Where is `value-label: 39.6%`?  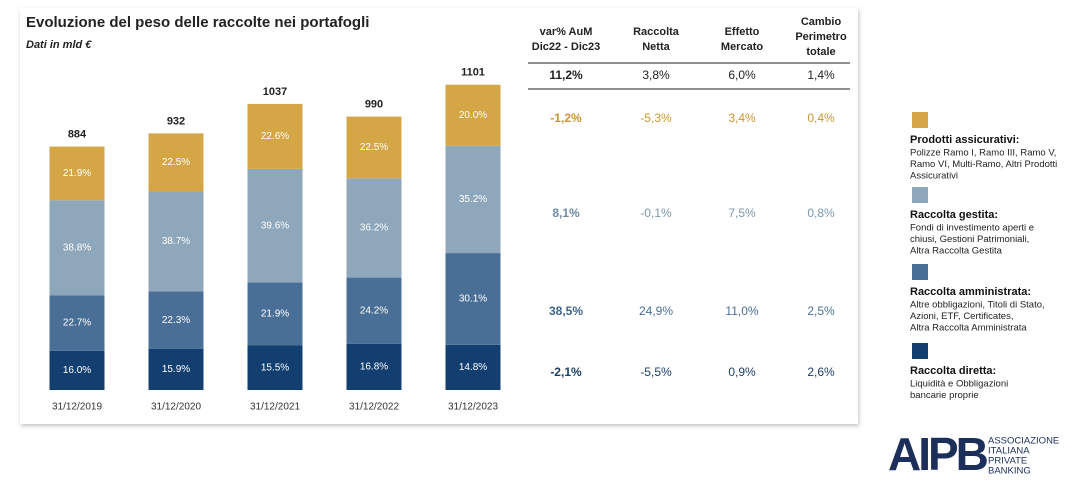 value-label: 39.6% is located at coordinates (275, 225).